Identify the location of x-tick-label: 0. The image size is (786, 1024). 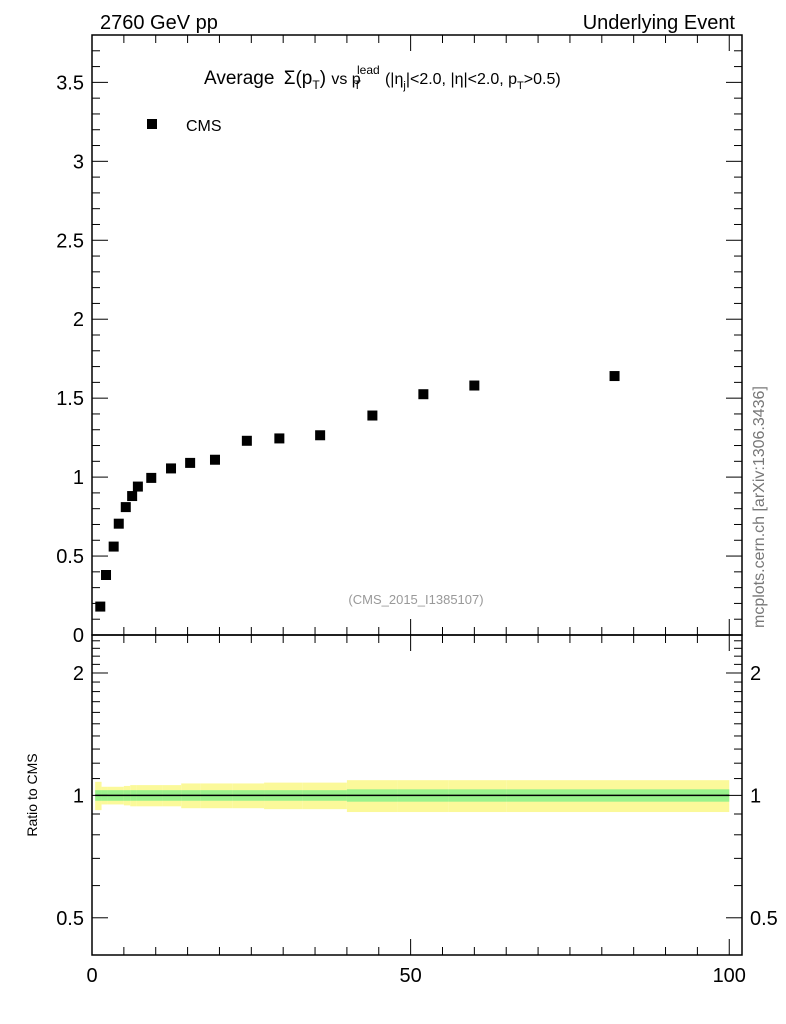
(91, 976).